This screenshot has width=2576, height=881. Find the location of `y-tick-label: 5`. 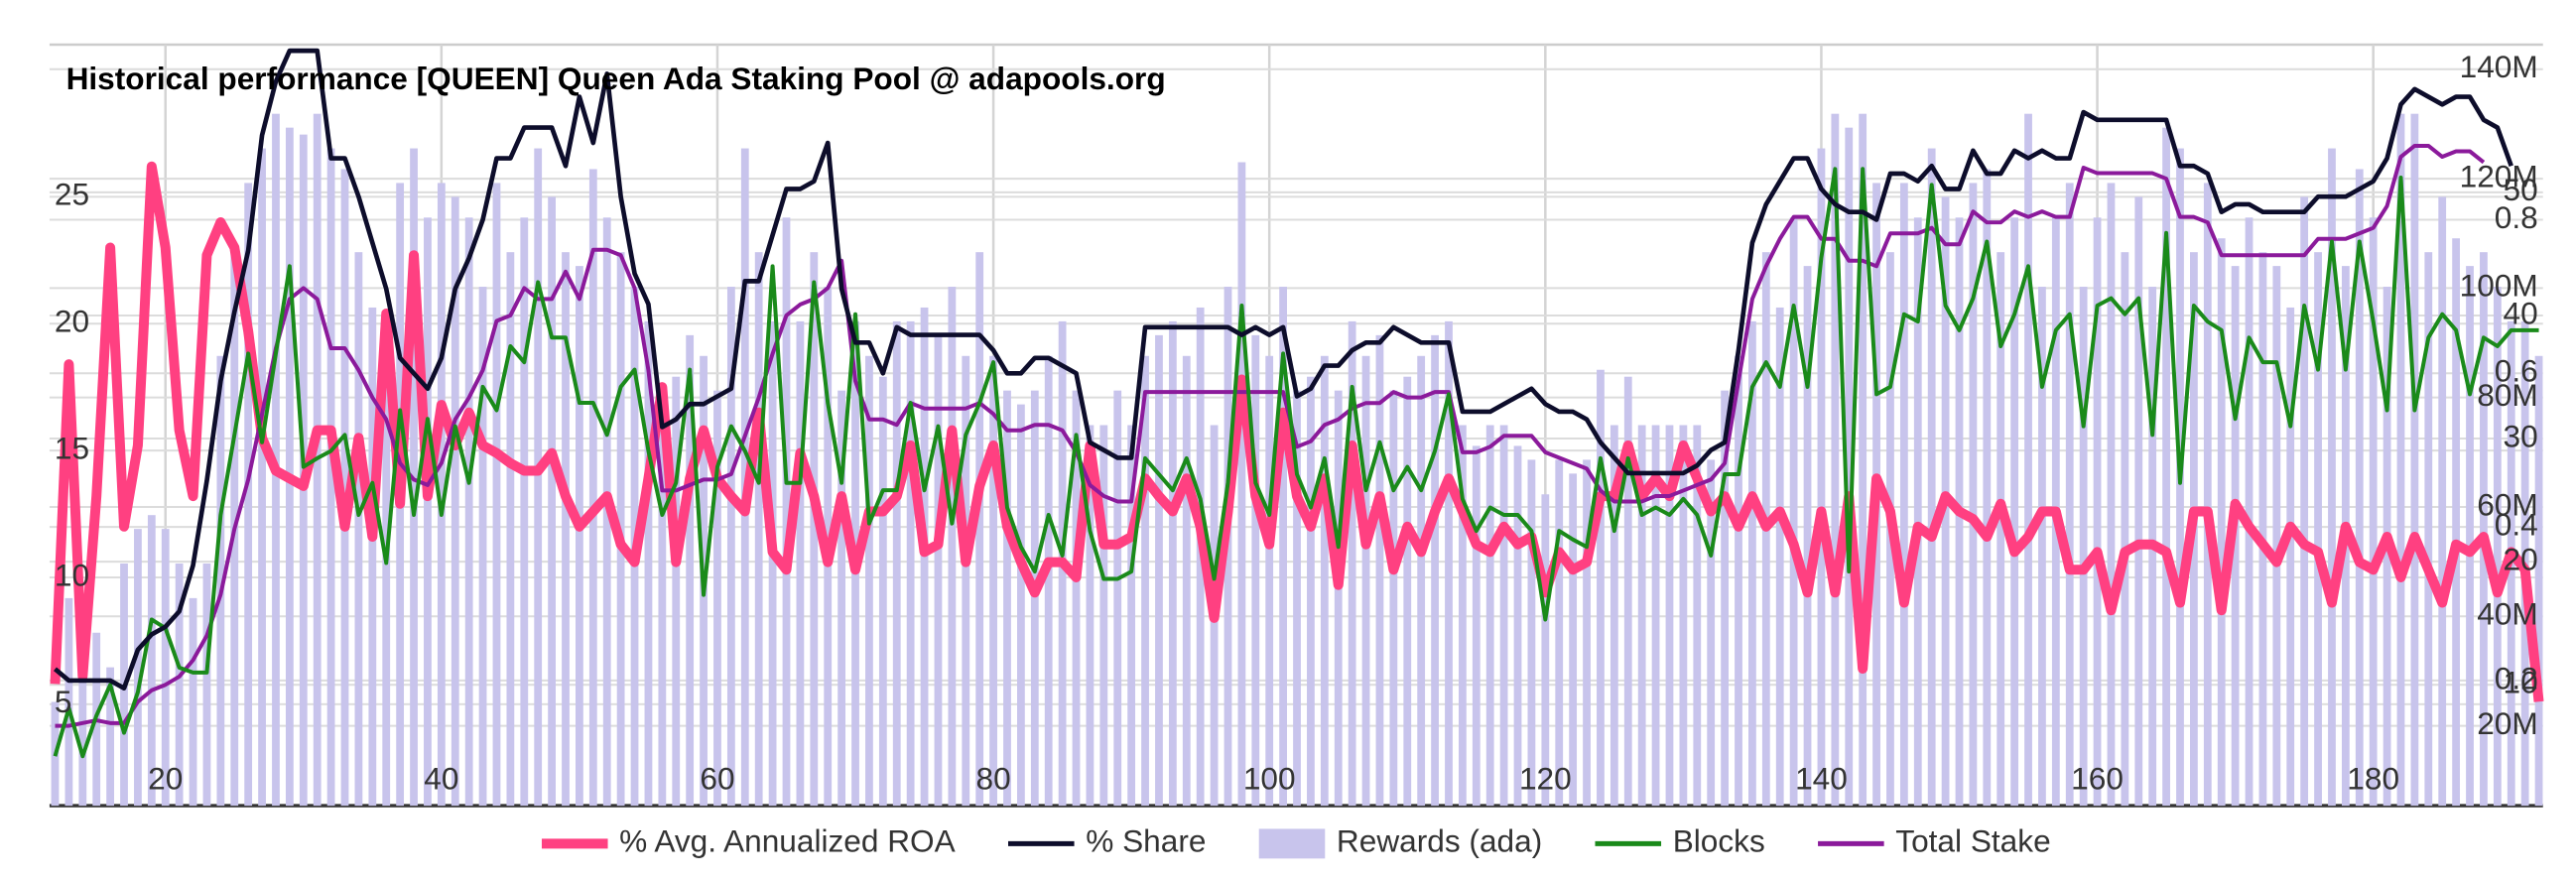

y-tick-label: 5 is located at coordinates (64, 701).